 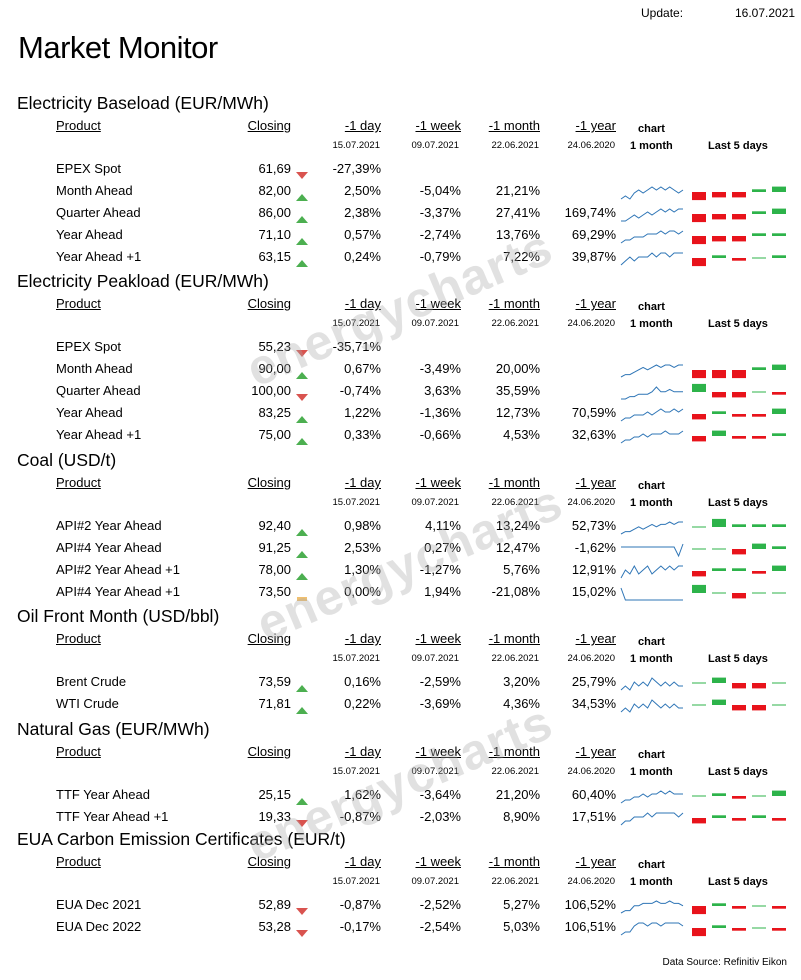 What do you see at coordinates (400, 436) in the screenshot?
I see `table-row: Year Ahead +1 75,00 0,33% -0,66% 4,53% 32,63%` at bounding box center [400, 436].